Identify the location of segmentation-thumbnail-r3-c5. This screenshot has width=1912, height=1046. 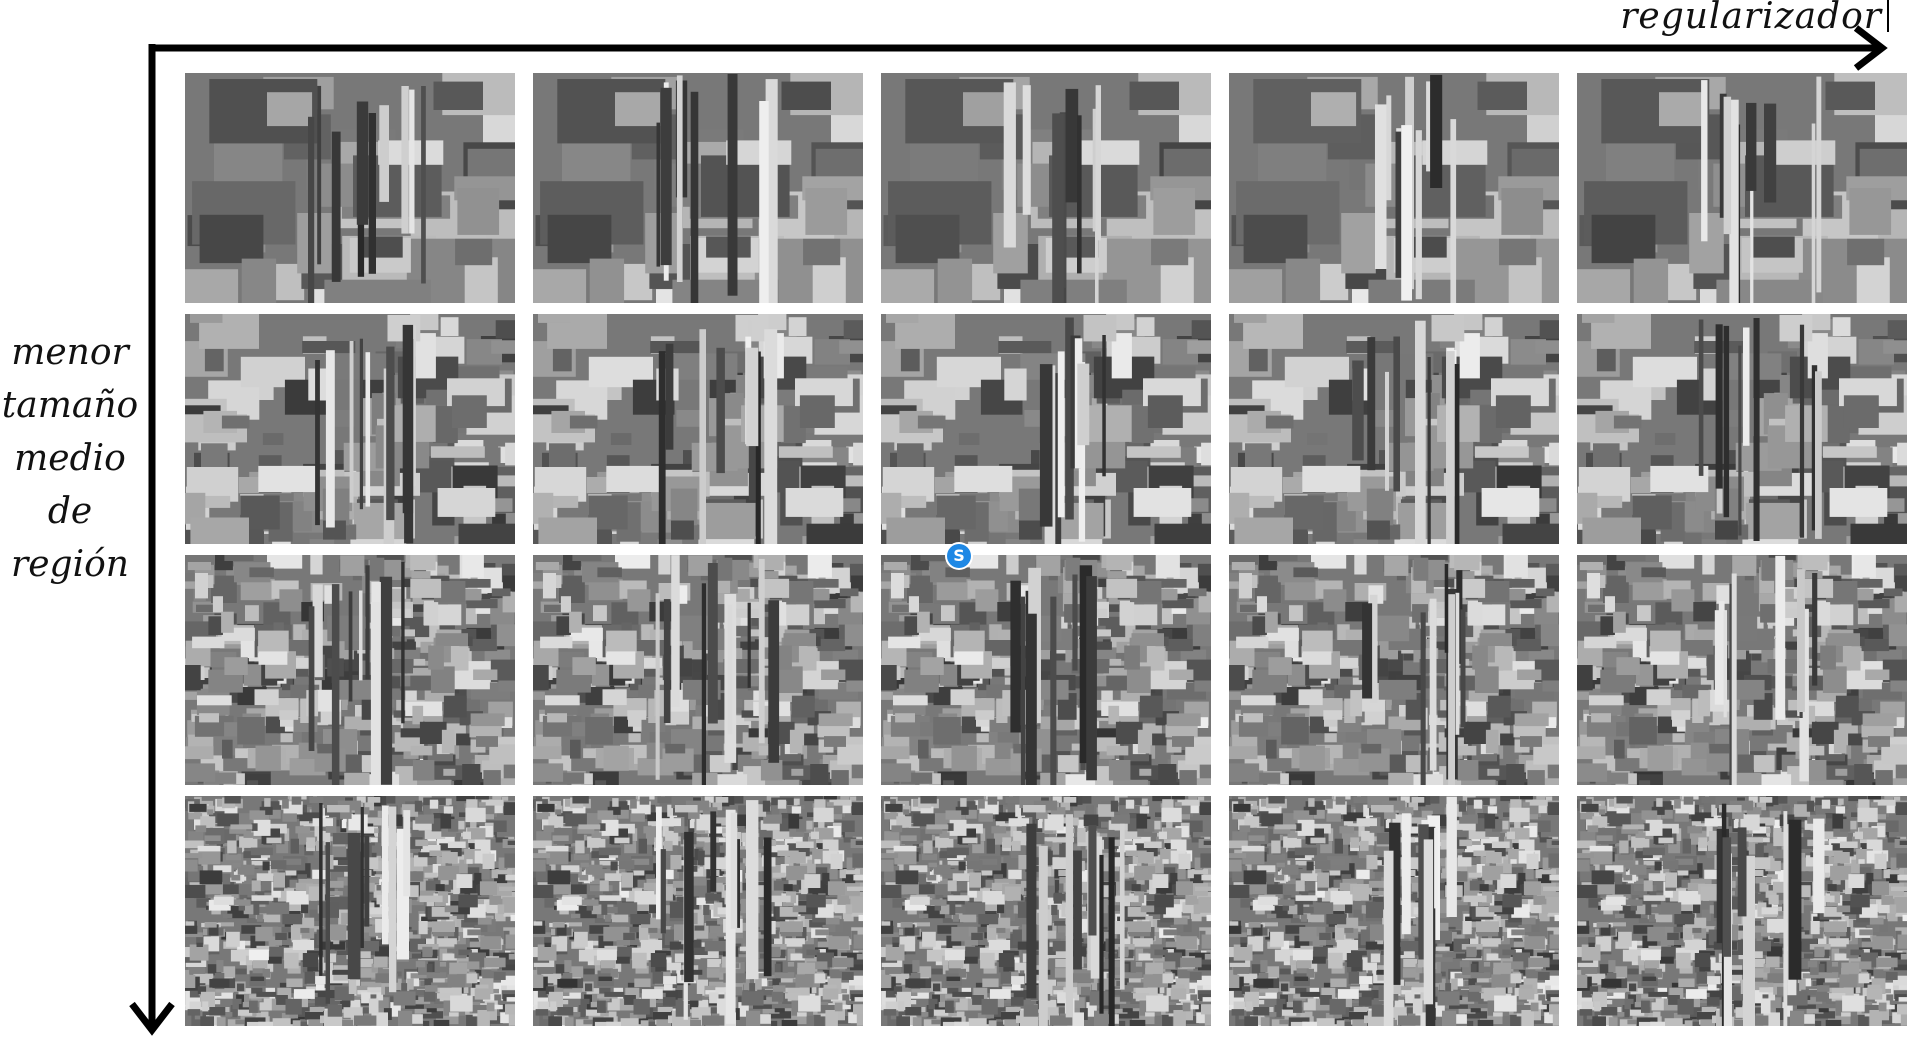
(1742, 670).